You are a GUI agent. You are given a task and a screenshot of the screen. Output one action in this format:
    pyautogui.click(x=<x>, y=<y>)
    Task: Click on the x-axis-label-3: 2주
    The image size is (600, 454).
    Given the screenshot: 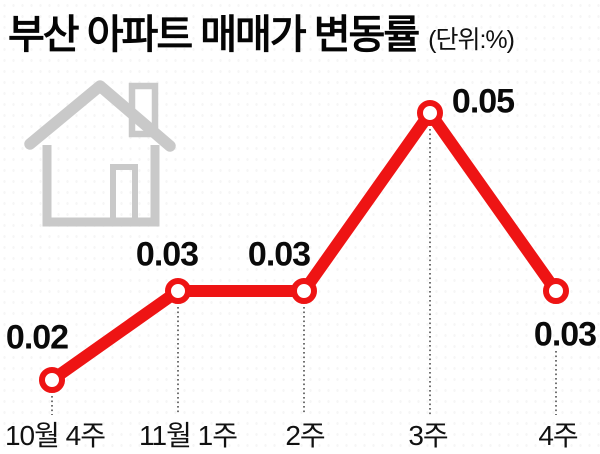 What is the action you would take?
    pyautogui.click(x=305, y=435)
    